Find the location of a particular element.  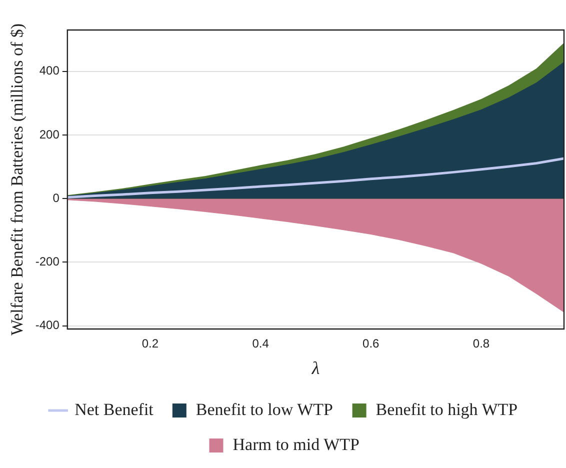

x-tick-label: 0.4 is located at coordinates (261, 343).